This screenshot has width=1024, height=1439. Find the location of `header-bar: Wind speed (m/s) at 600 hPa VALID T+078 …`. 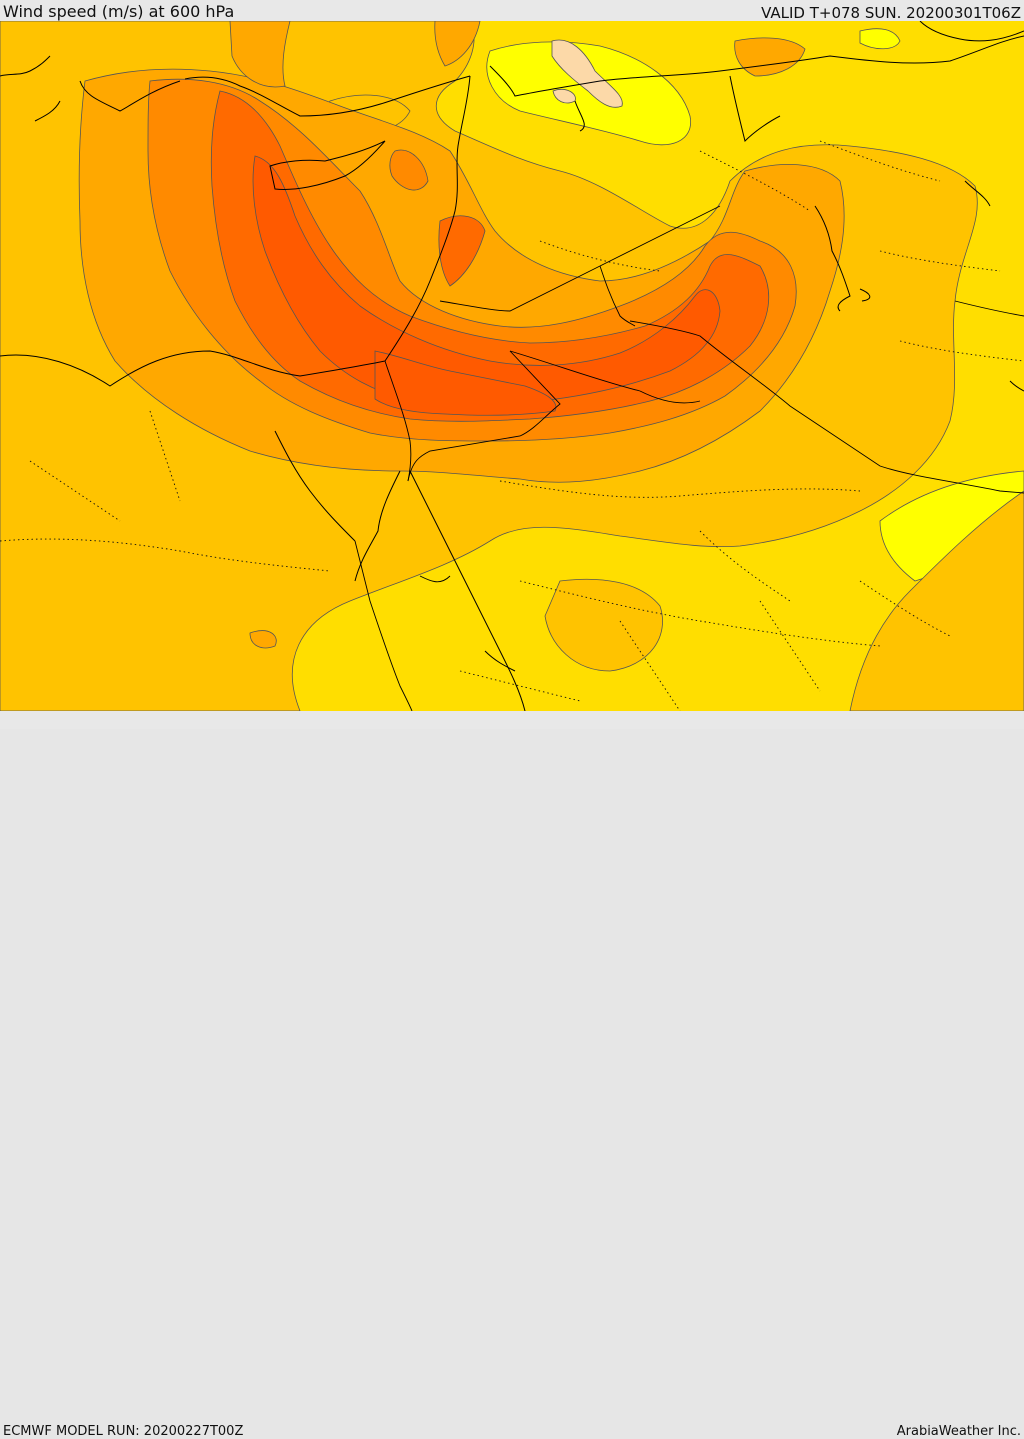

header-bar: Wind speed (m/s) at 600 hPa VALID T+078 … is located at coordinates (512, 11).